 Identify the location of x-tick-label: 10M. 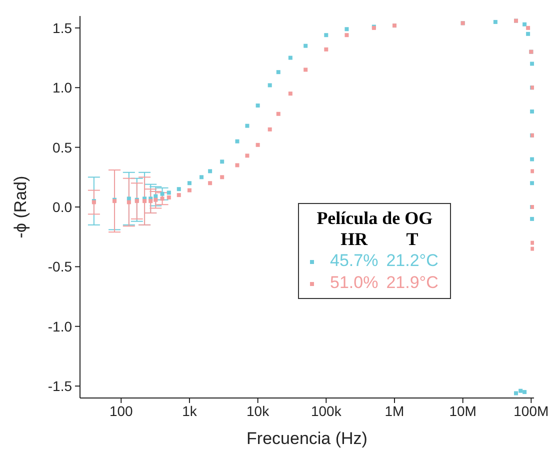
(462, 410).